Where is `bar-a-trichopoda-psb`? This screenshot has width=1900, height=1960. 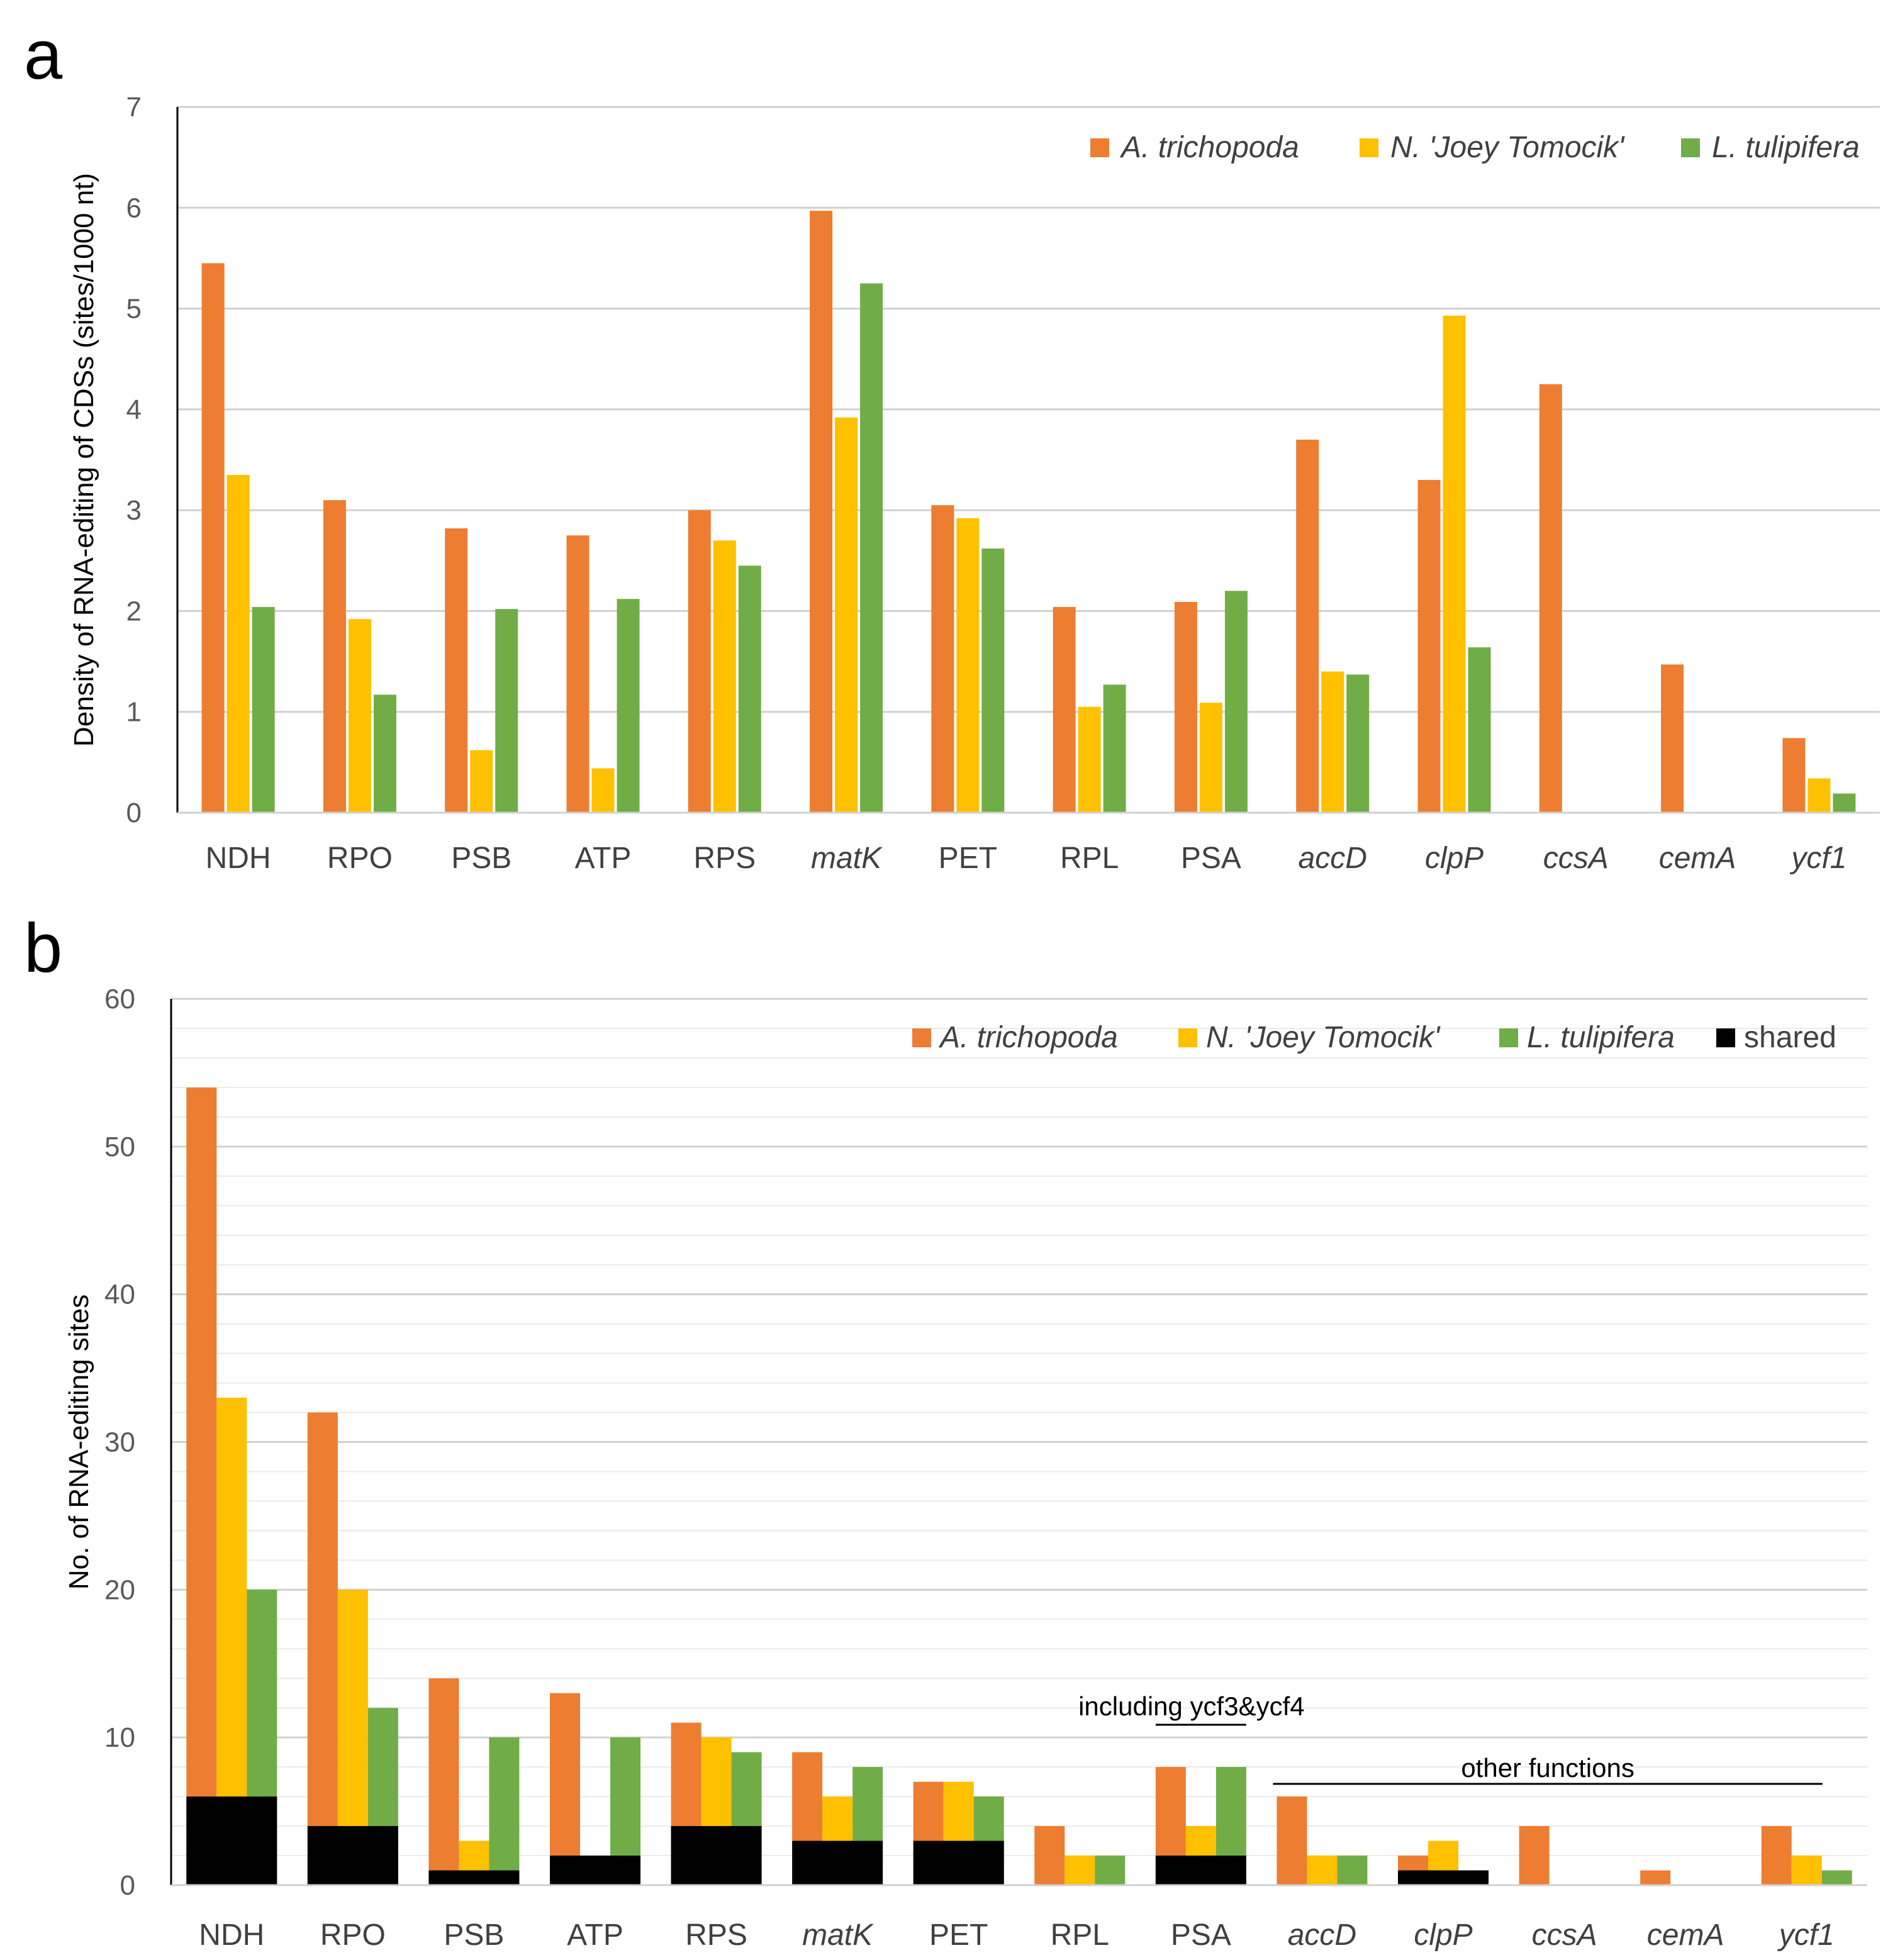 bar-a-trichopoda-psb is located at coordinates (443, 1781).